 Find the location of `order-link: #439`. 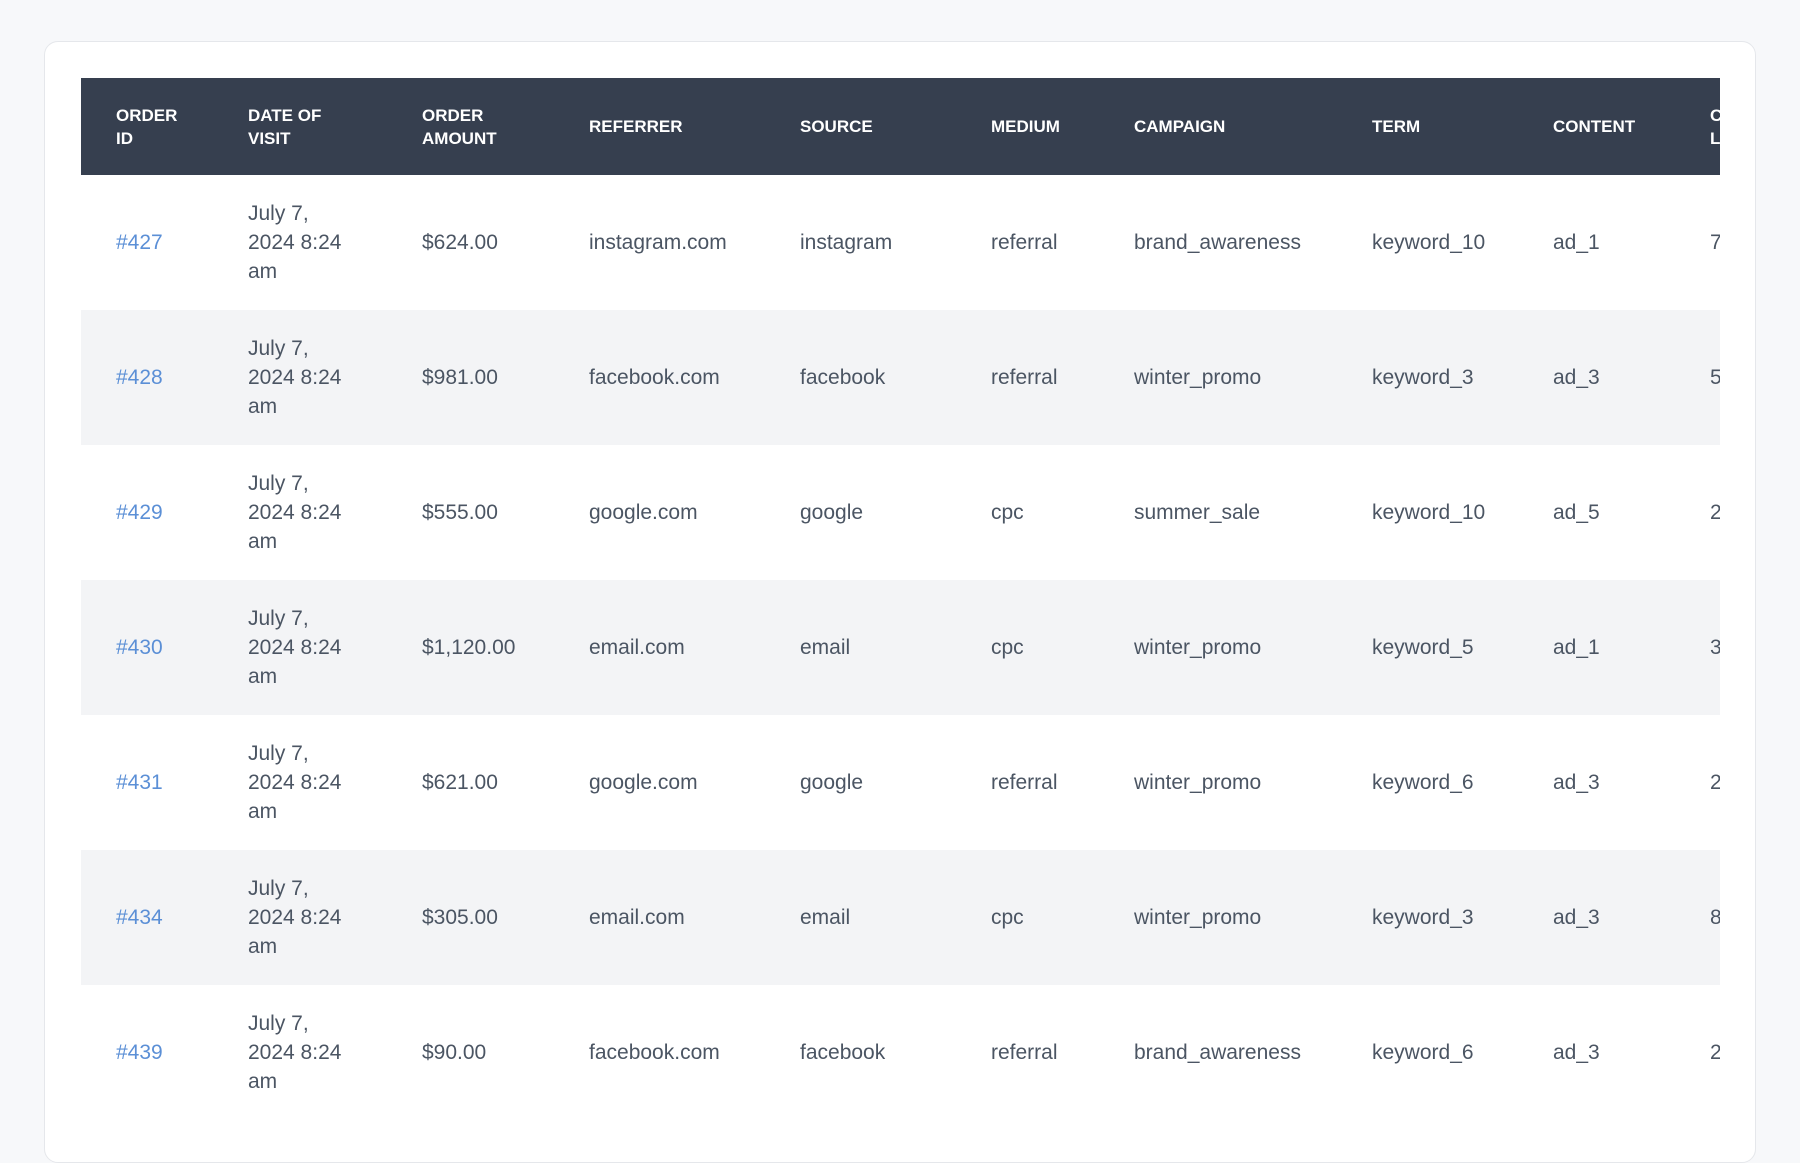

order-link: #439 is located at coordinates (139, 1052).